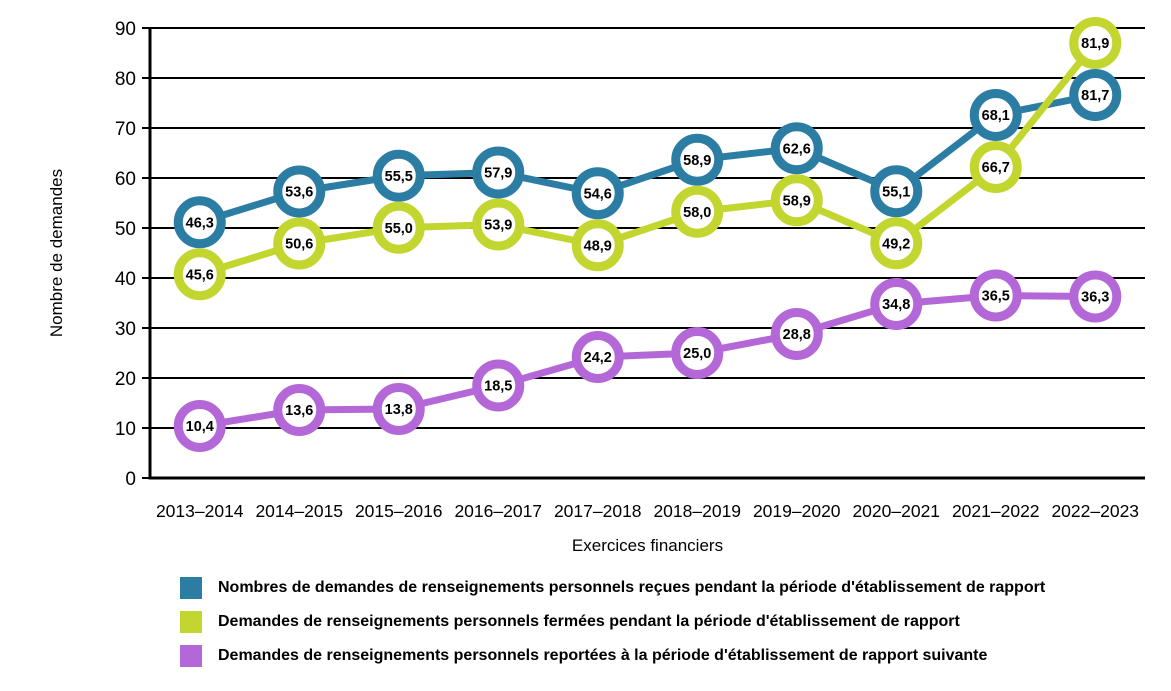  What do you see at coordinates (697, 213) in the screenshot?
I see `svg-text: 58,0` at bounding box center [697, 213].